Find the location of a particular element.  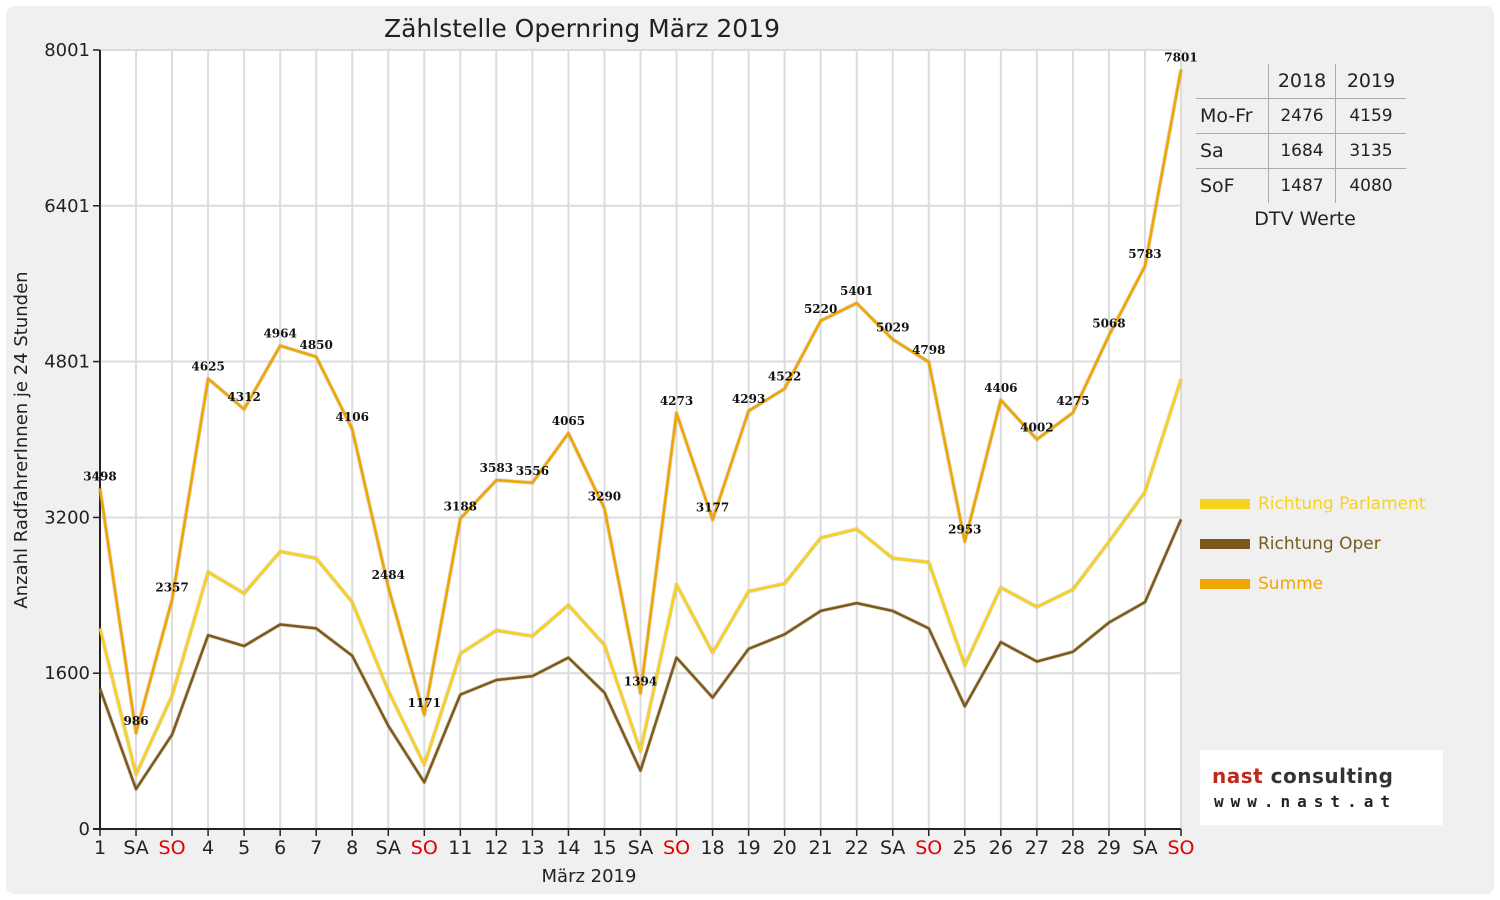

logo-name-part1: nast is located at coordinates (1238, 776).